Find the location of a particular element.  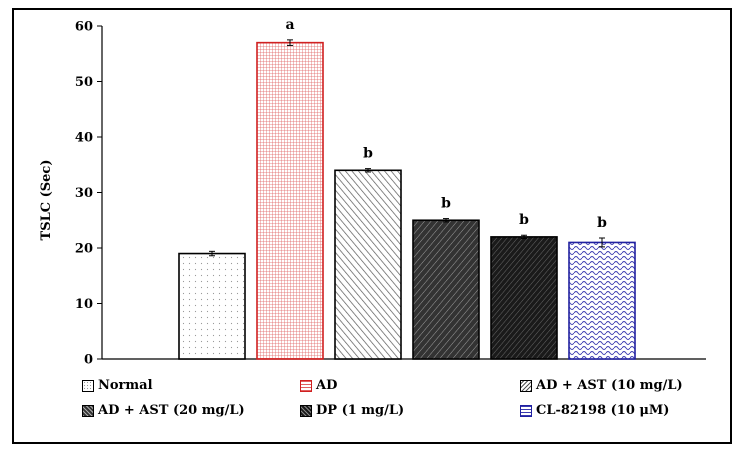

bar-cl-82198-10-m- is located at coordinates (602, 300).